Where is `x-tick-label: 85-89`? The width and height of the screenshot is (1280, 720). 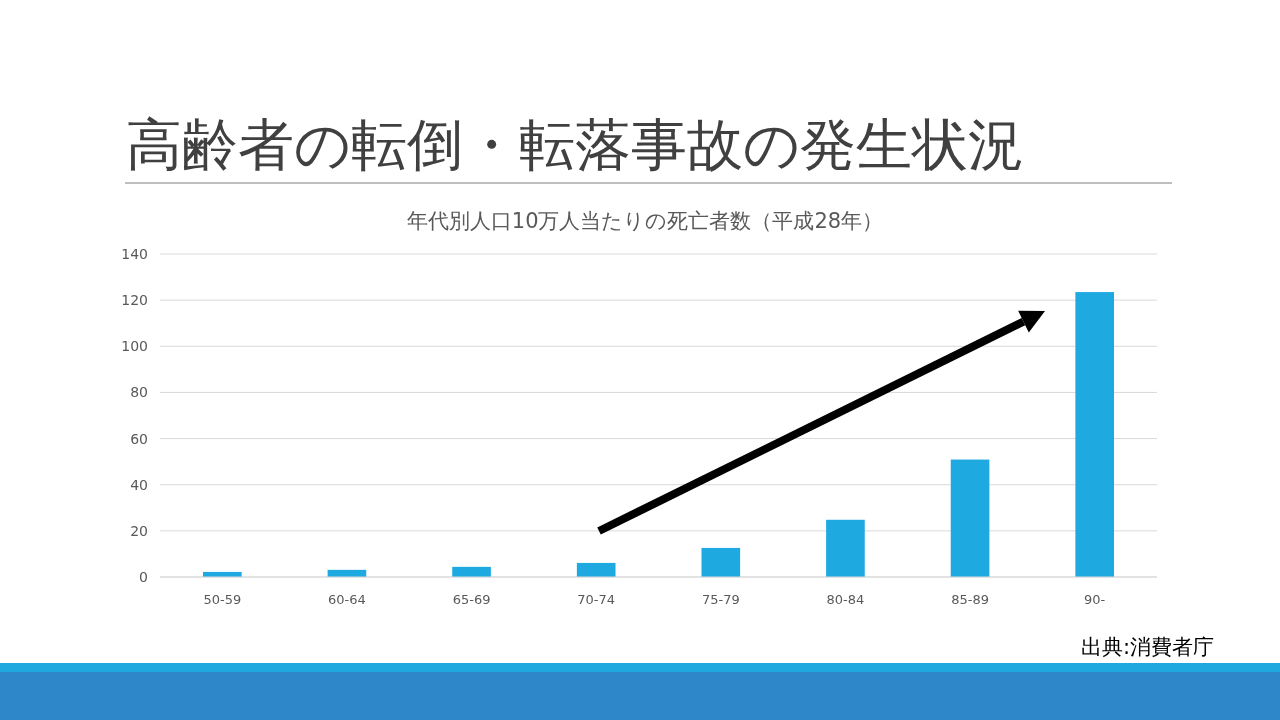 x-tick-label: 85-89 is located at coordinates (970, 599).